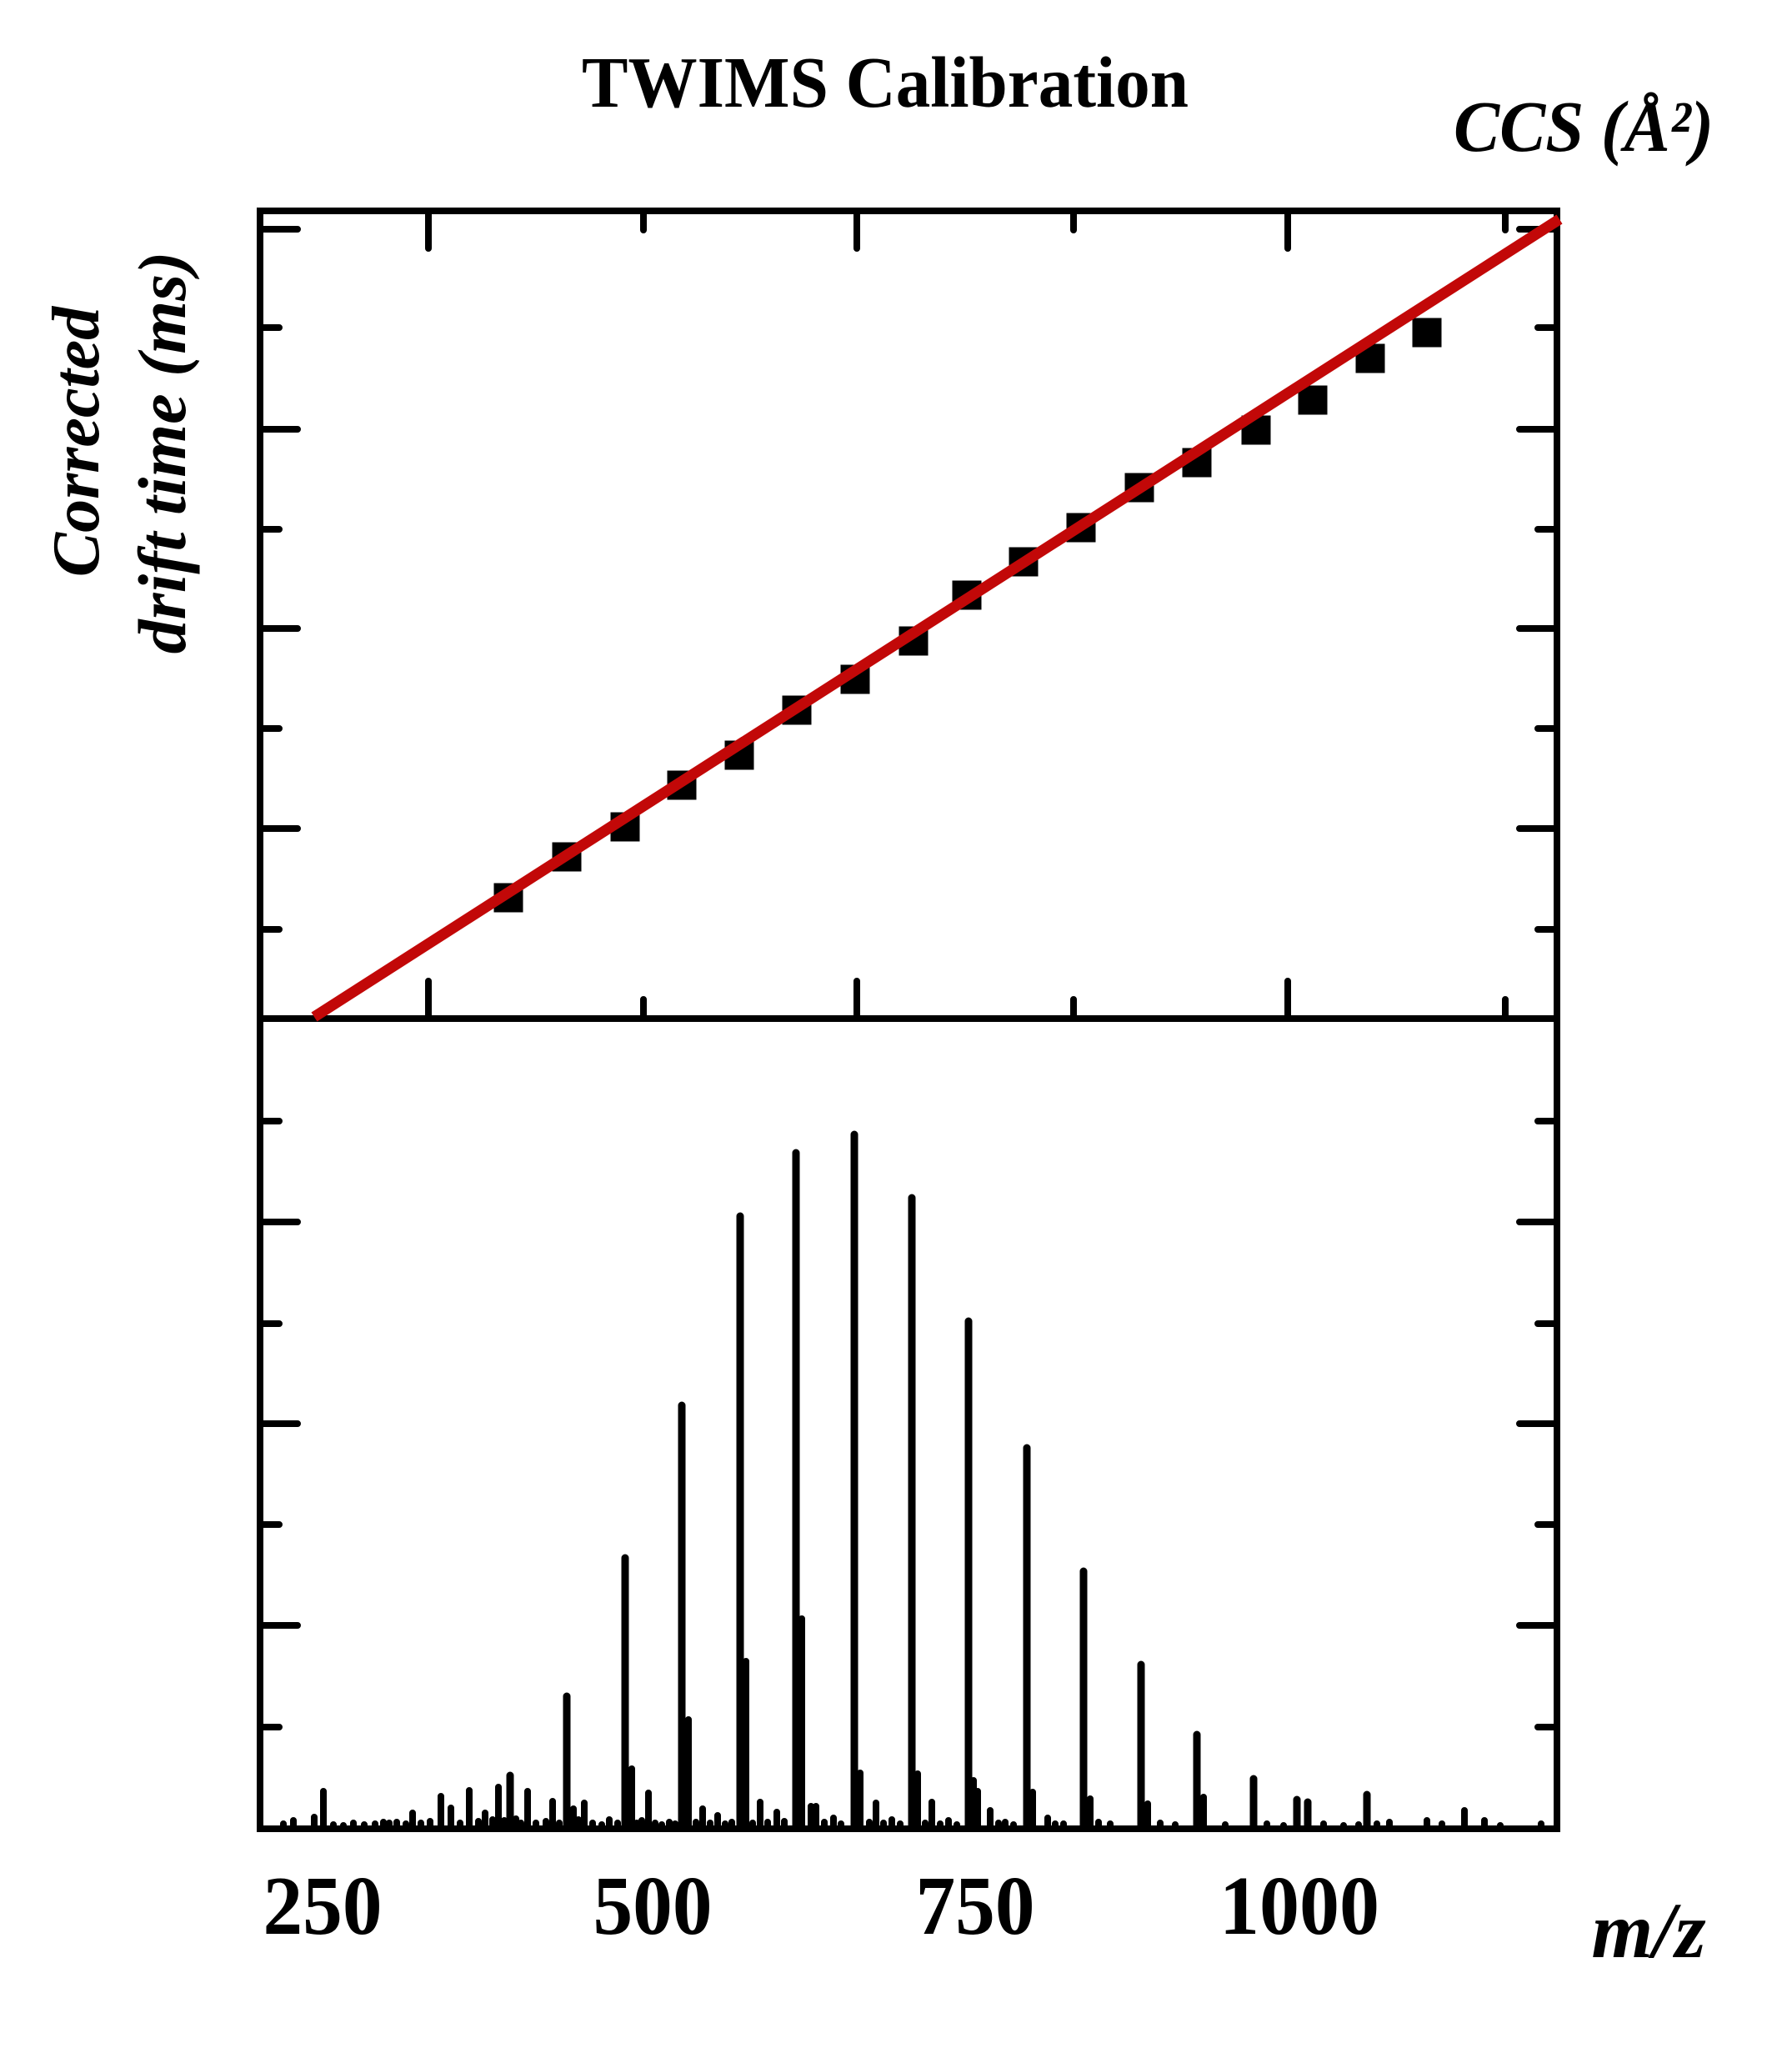 Image resolution: width=1792 pixels, height=2063 pixels. I want to click on svg-text: 500, so click(653, 1906).